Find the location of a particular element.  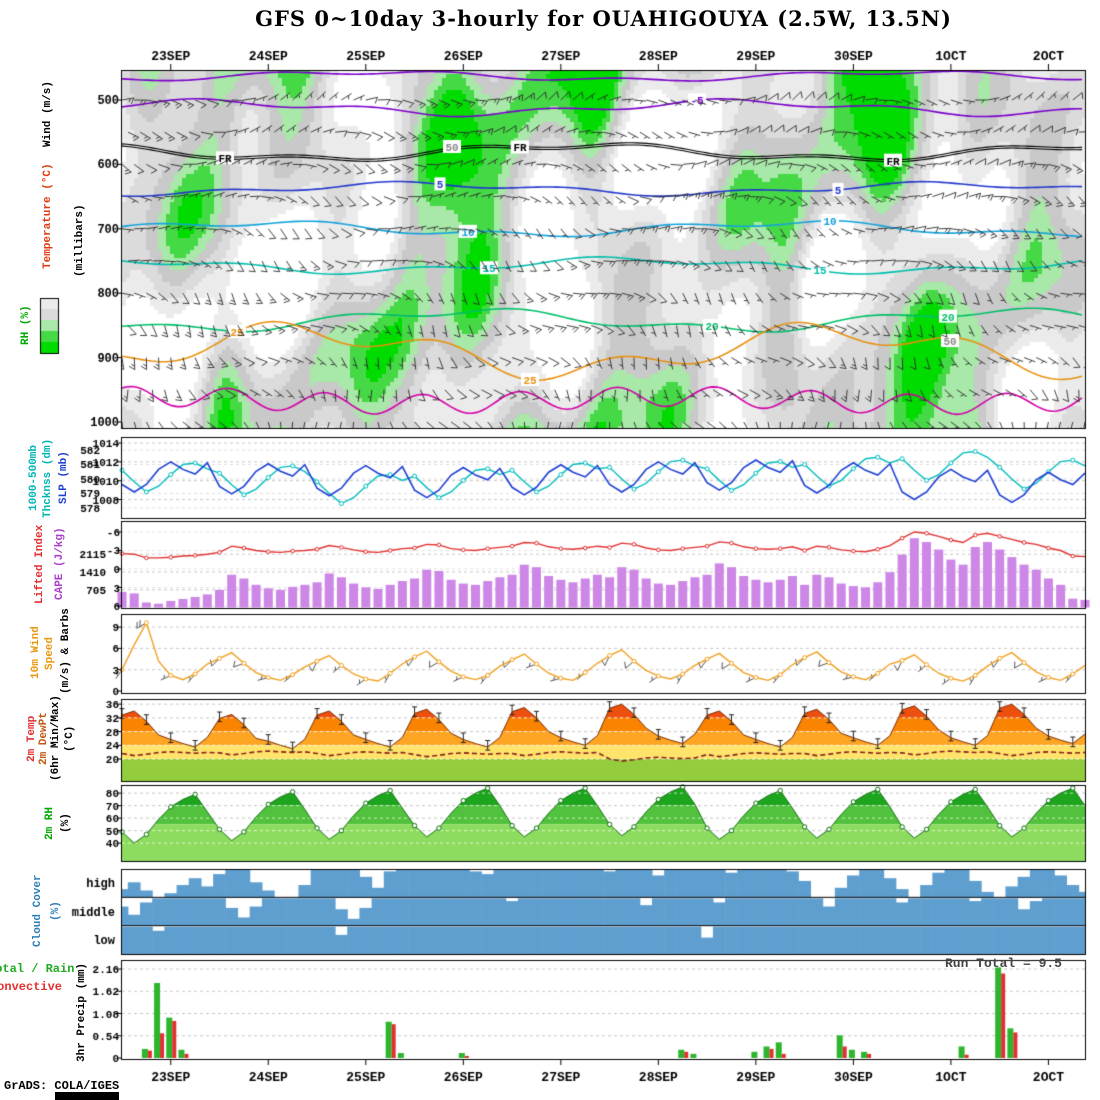

lifted-index-label: Lifted Index is located at coordinates (40, 564).